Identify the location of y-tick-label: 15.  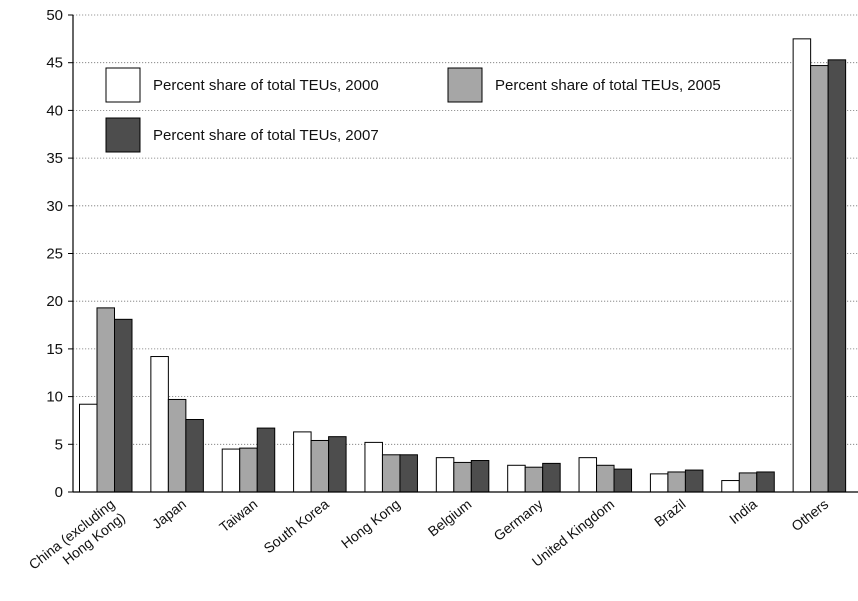
(54, 349).